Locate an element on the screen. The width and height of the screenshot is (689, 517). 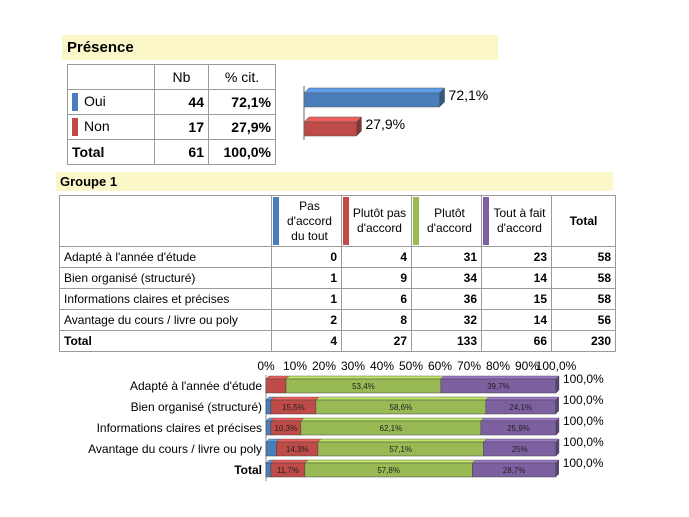
category-label: Avantage du cours / livre ou poly is located at coordinates (175, 449).